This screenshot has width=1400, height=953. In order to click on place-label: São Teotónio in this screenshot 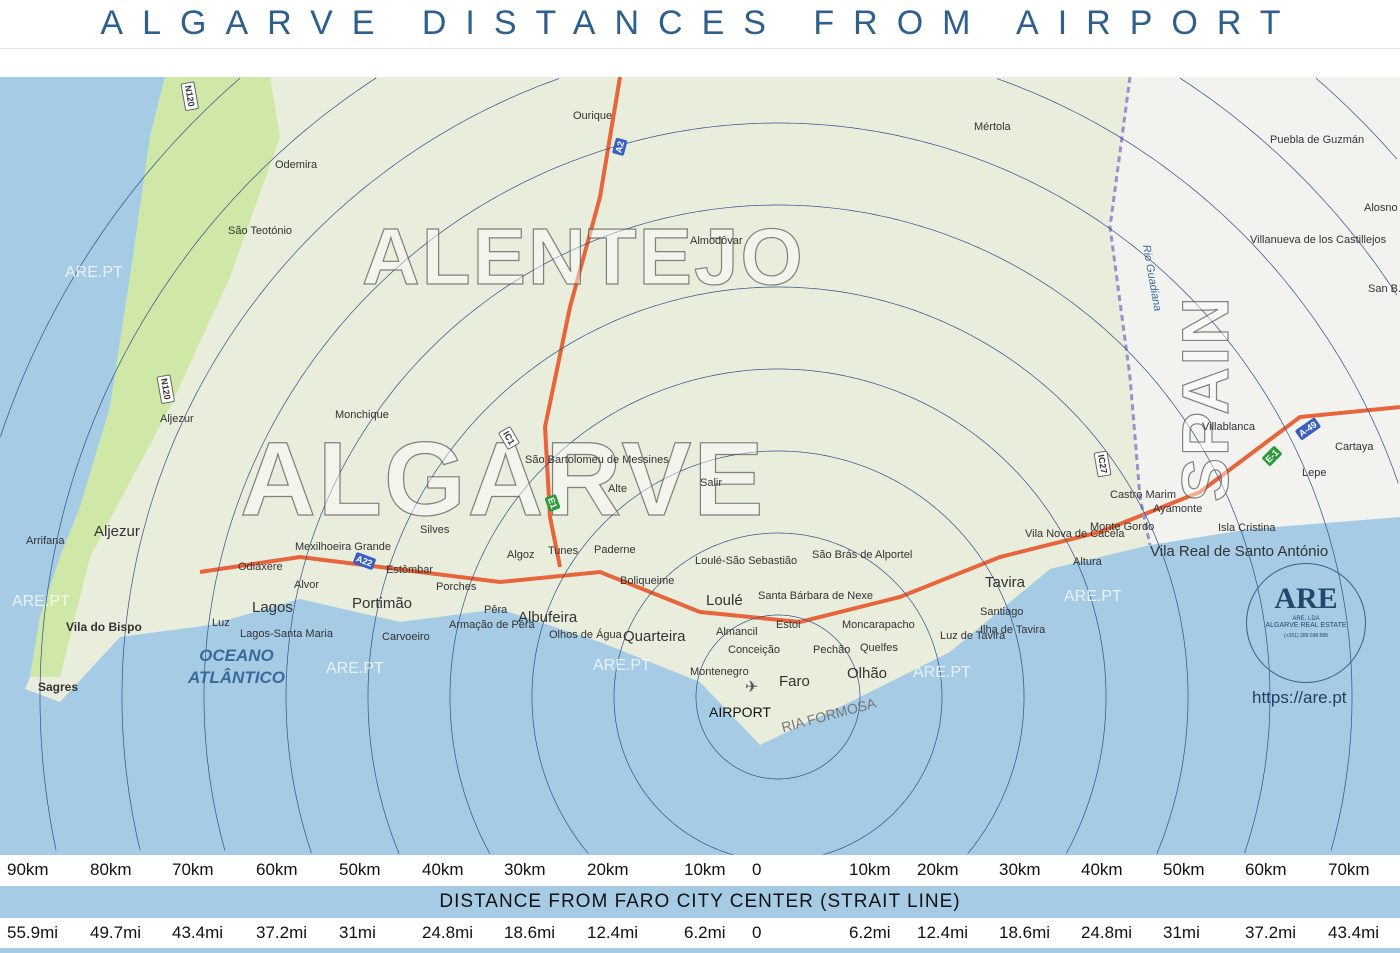, I will do `click(260, 231)`.